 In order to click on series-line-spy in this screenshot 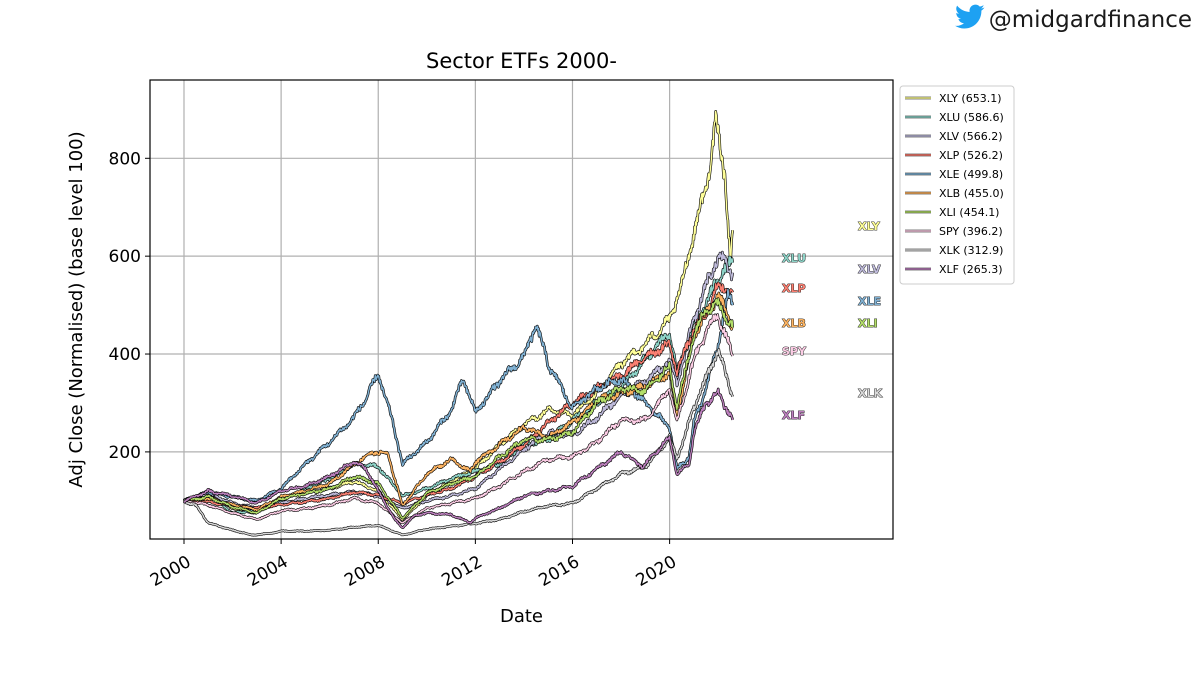, I will do `click(458, 418)`.